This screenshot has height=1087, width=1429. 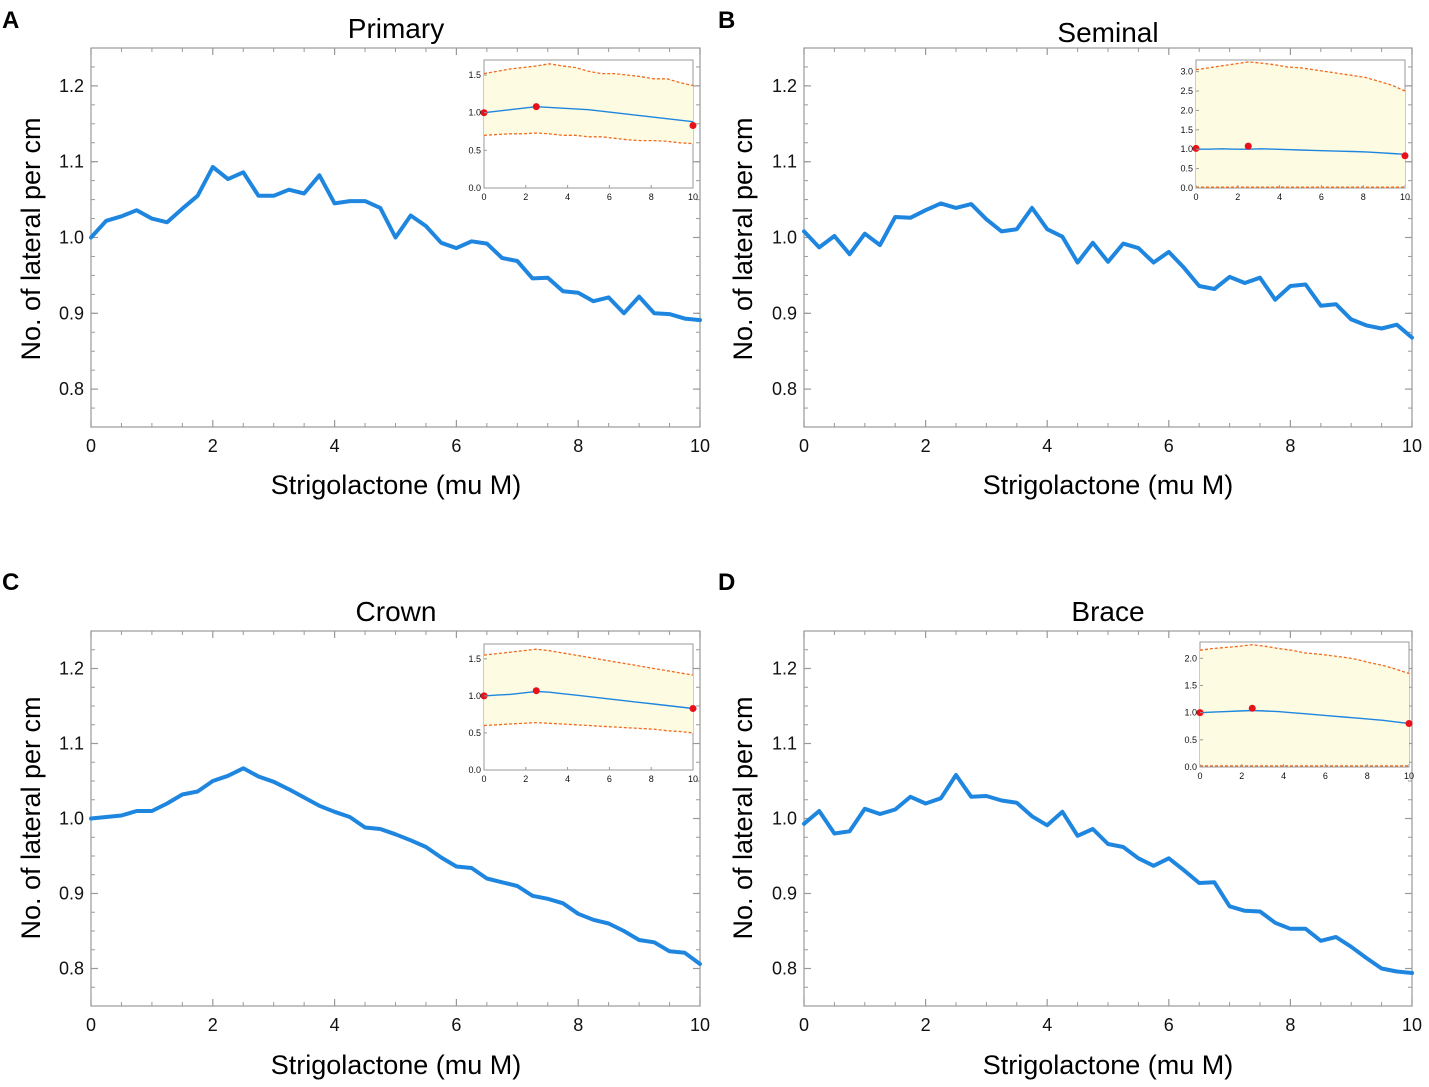 What do you see at coordinates (10, 582) in the screenshot?
I see `panel-label-c: C` at bounding box center [10, 582].